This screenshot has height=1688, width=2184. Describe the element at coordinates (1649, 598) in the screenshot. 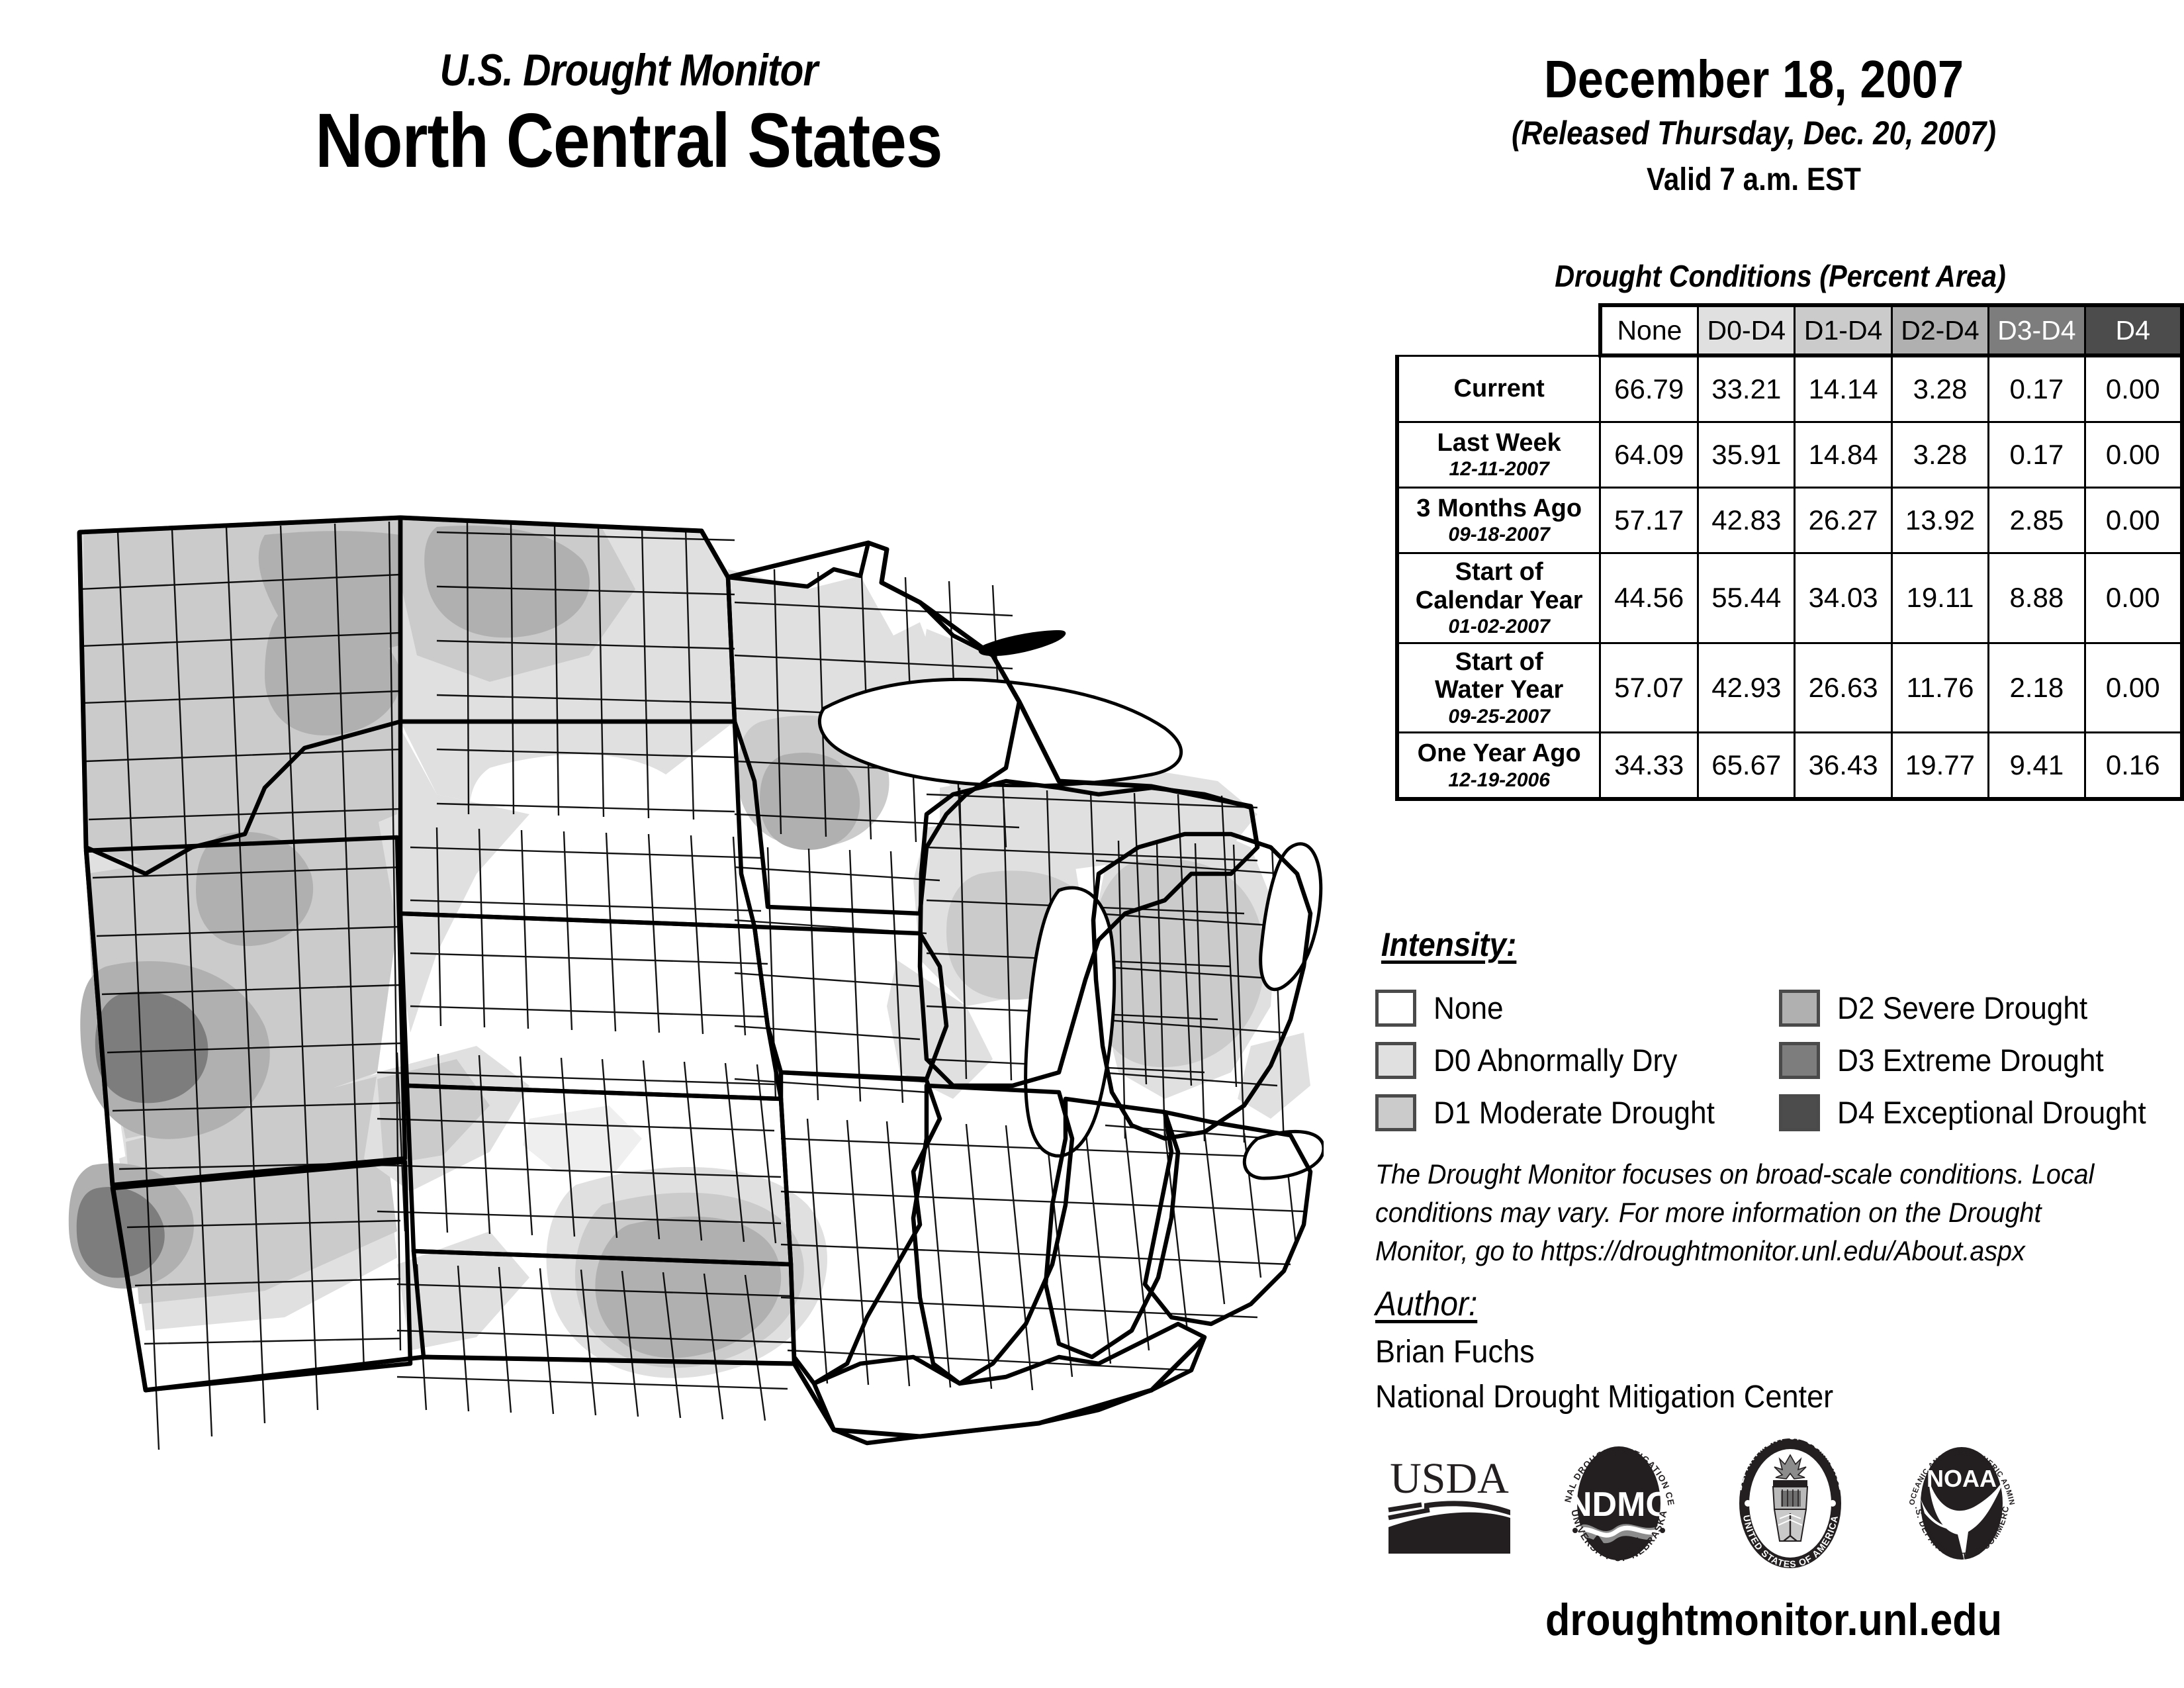

I see `table-cell: 44.56` at that location.